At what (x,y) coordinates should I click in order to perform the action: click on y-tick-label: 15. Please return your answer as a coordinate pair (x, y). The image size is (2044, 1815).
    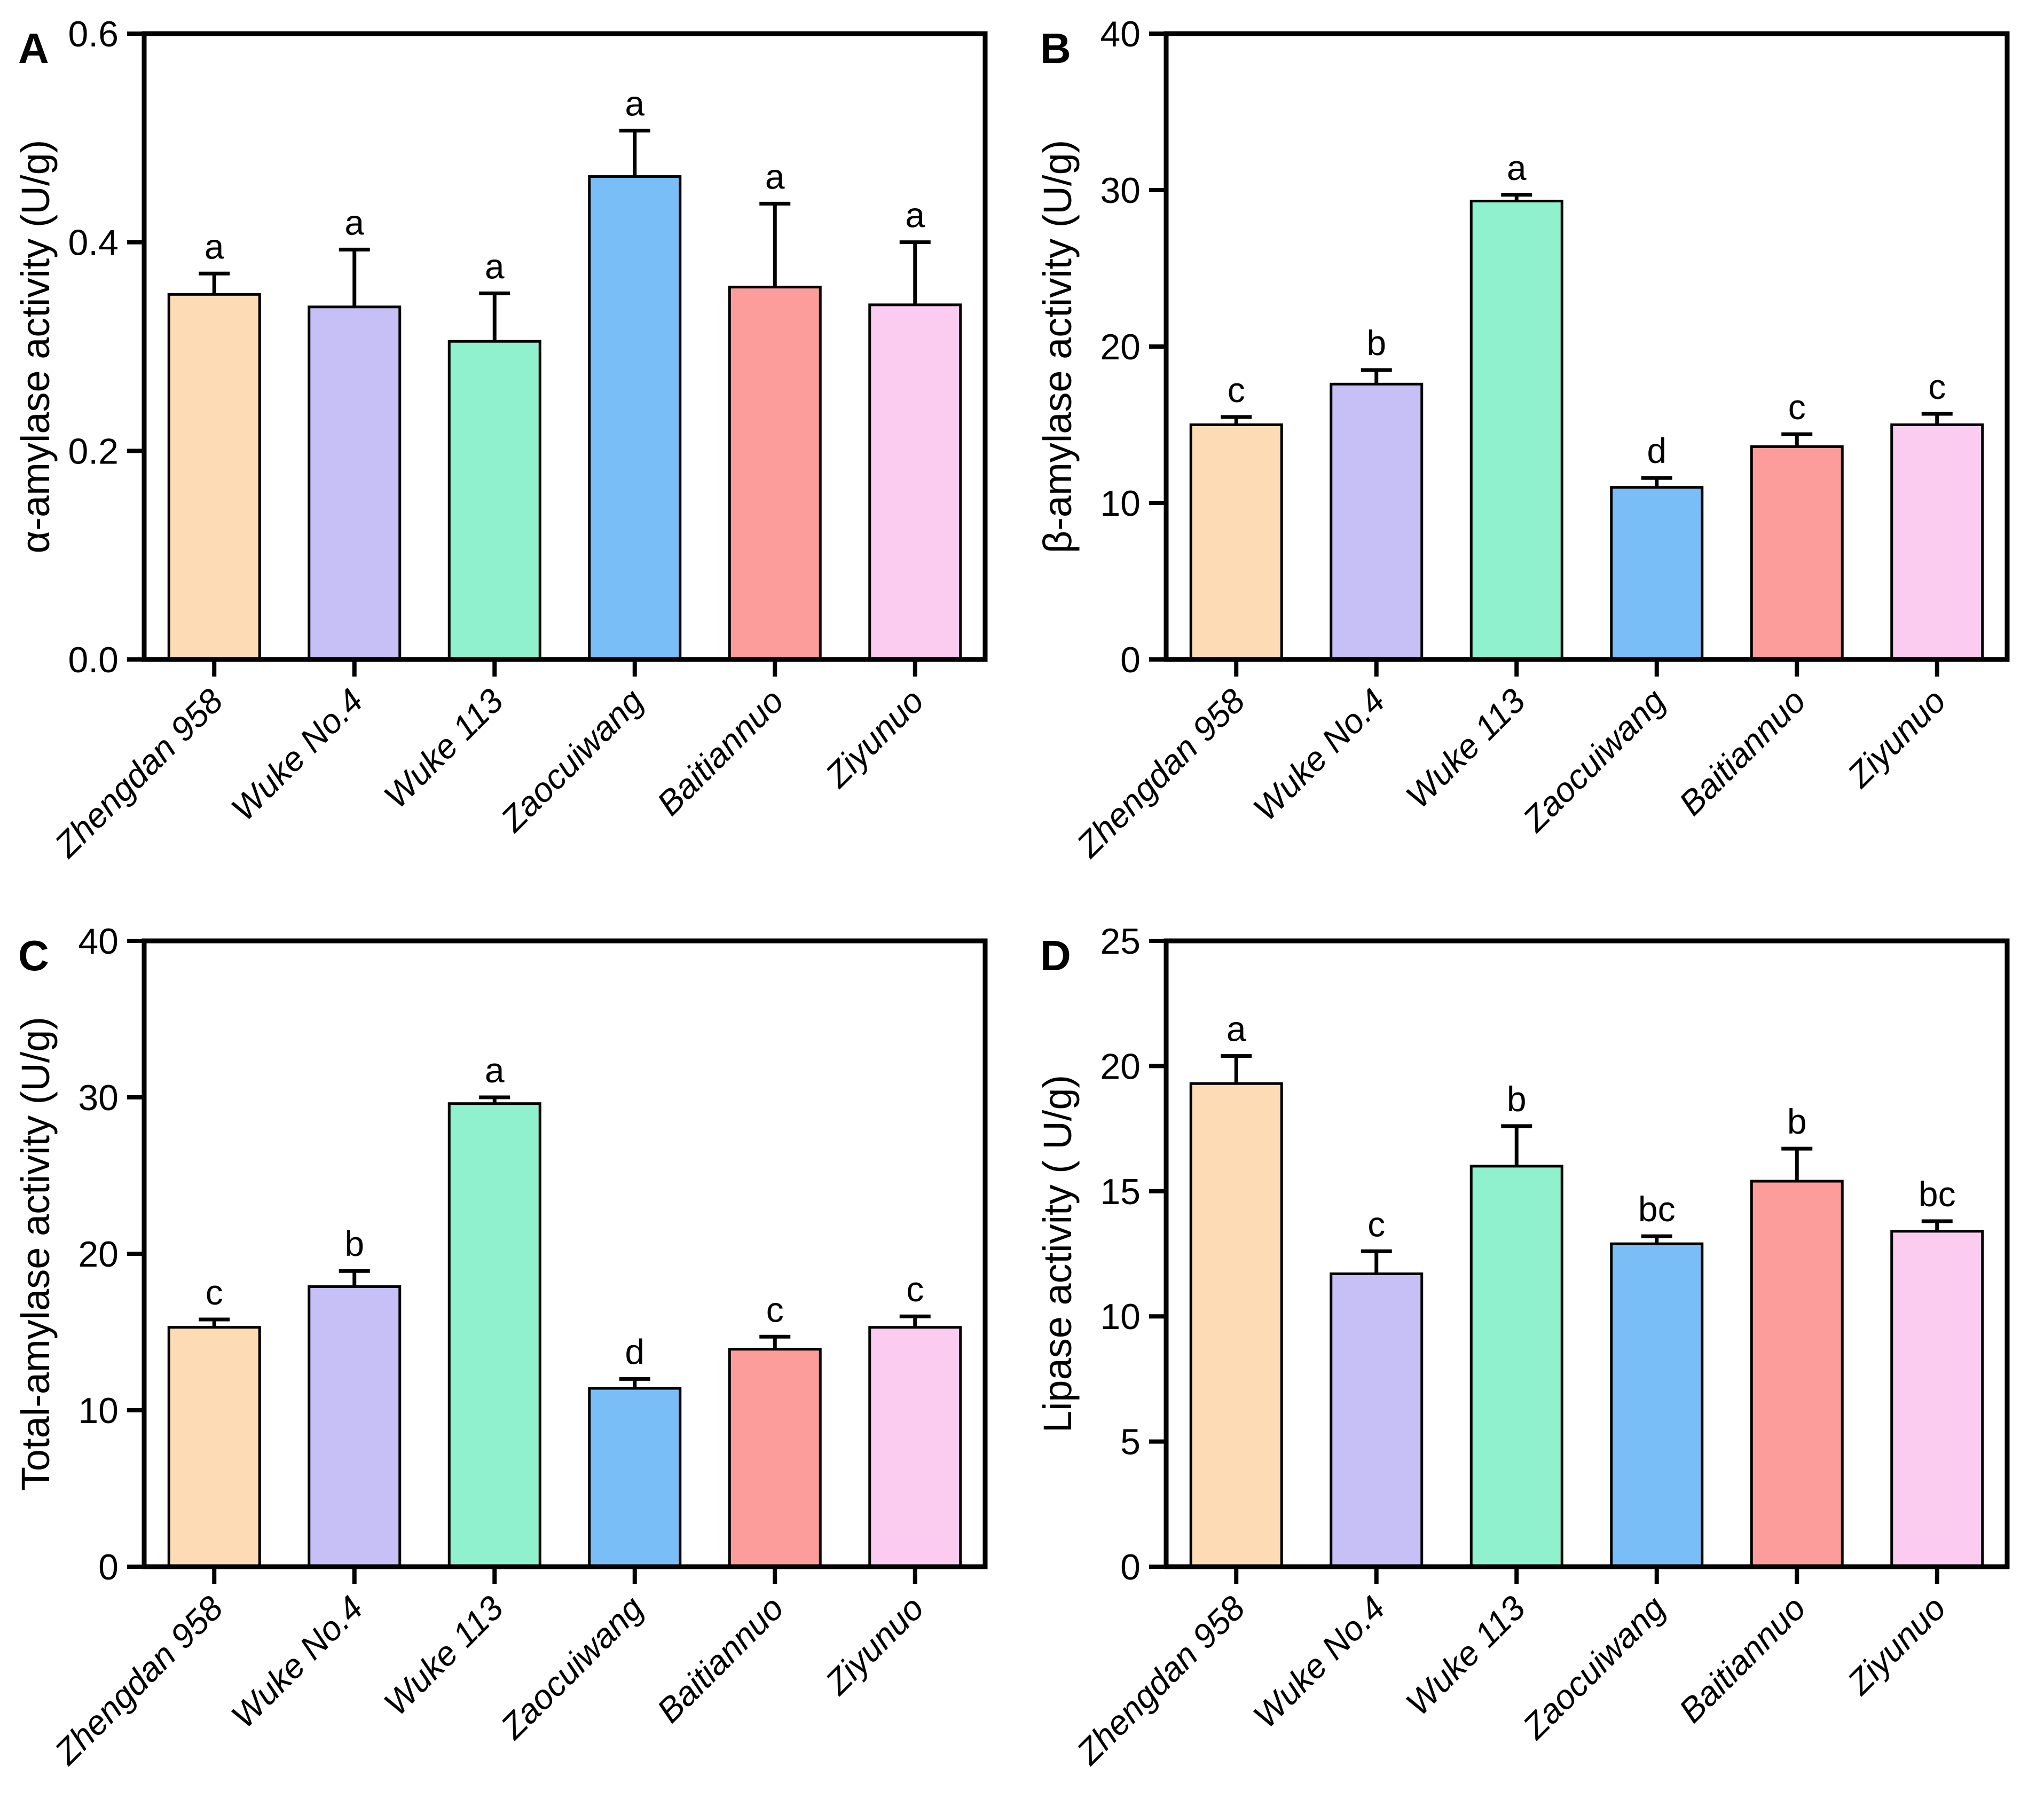
    Looking at the image, I should click on (1120, 1192).